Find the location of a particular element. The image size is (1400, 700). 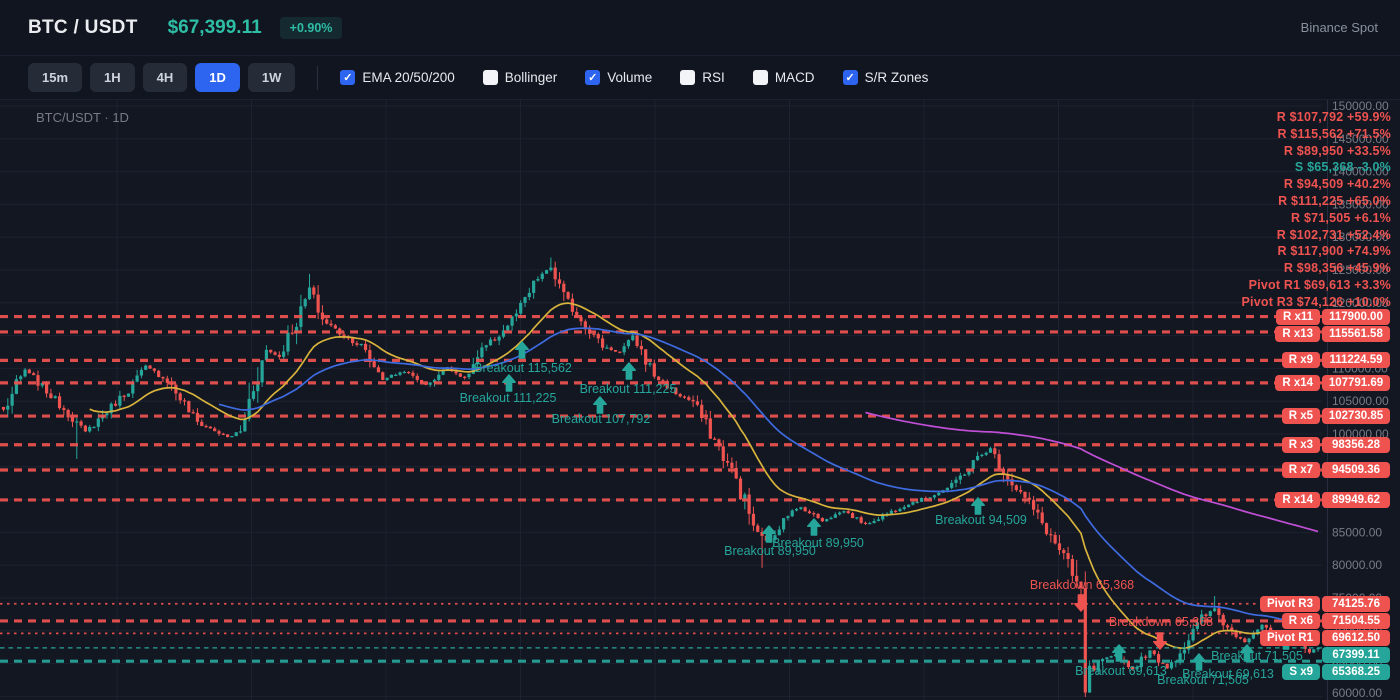

indicator-label: Bollinger is located at coordinates (531, 77).